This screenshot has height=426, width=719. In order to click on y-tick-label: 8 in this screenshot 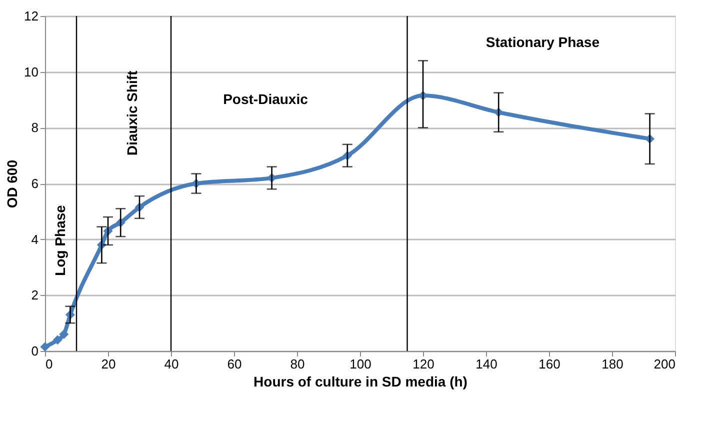, I will do `click(34, 128)`.